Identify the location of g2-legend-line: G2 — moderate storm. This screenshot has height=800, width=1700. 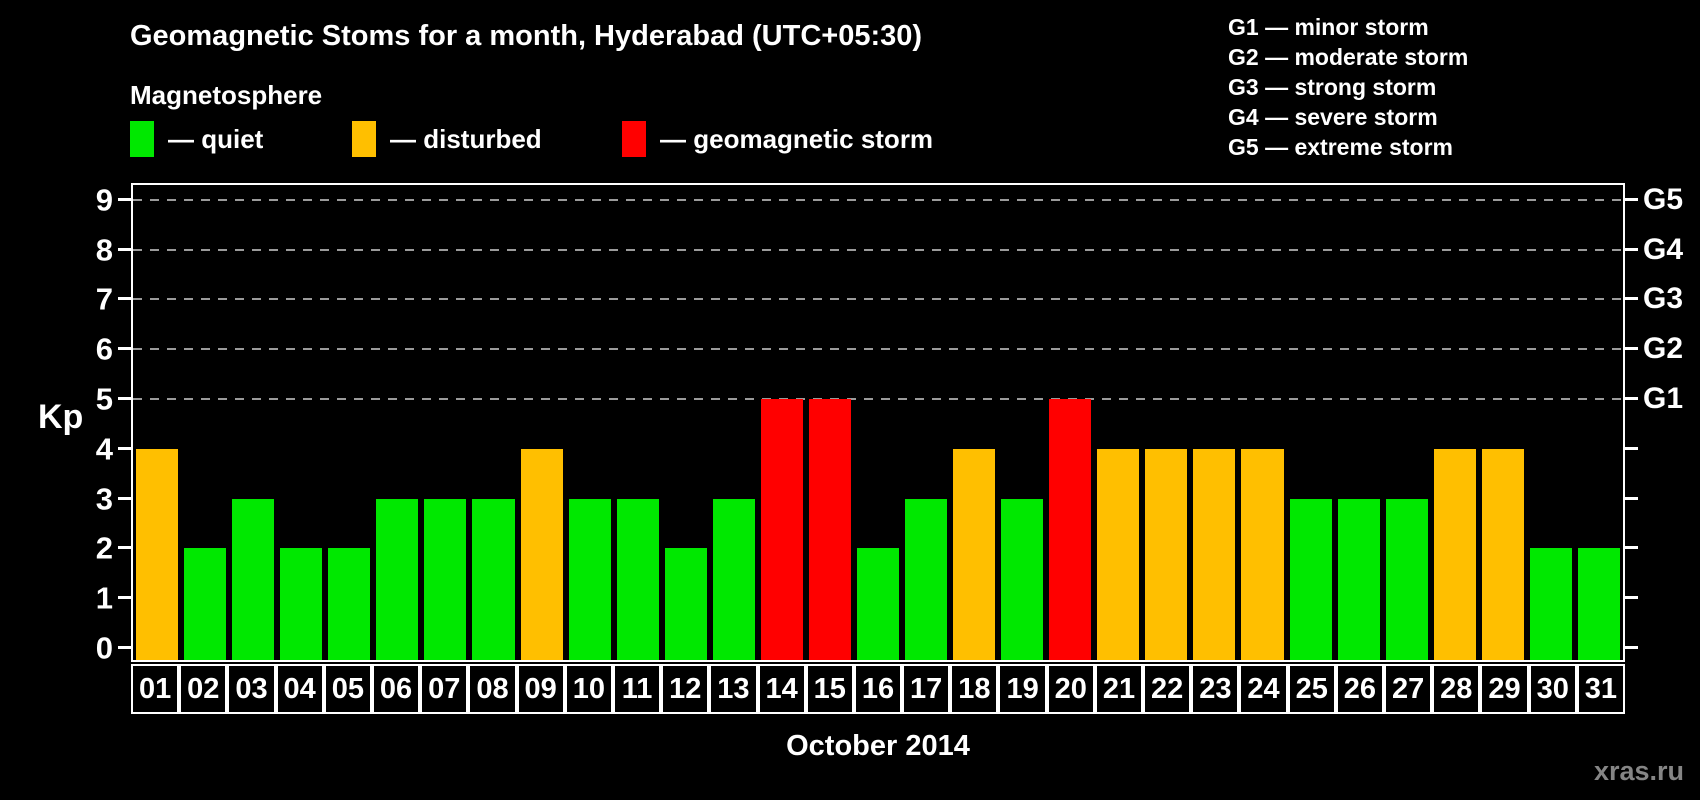
(1348, 57).